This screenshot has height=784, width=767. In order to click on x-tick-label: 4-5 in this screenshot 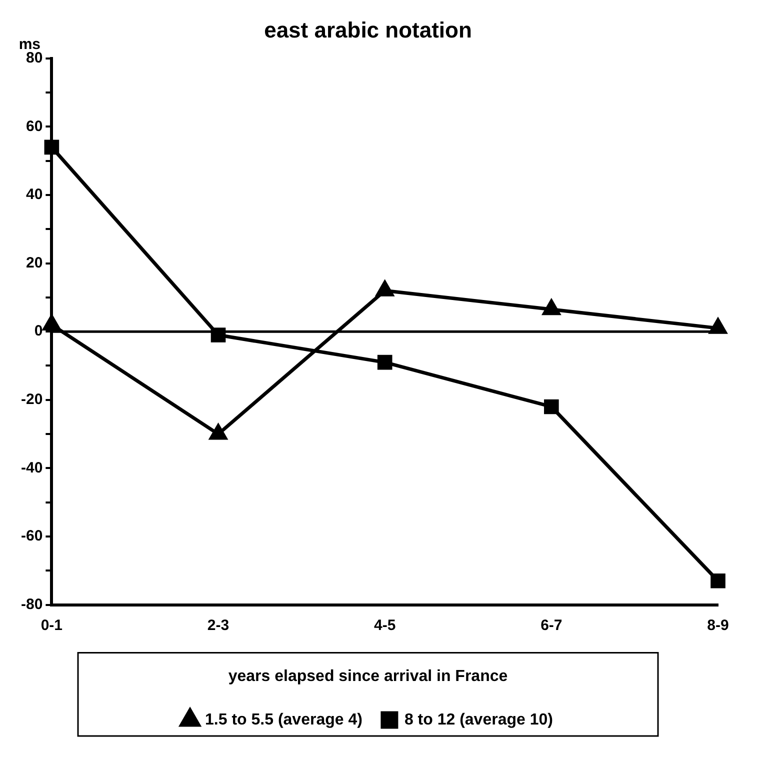, I will do `click(385, 625)`.